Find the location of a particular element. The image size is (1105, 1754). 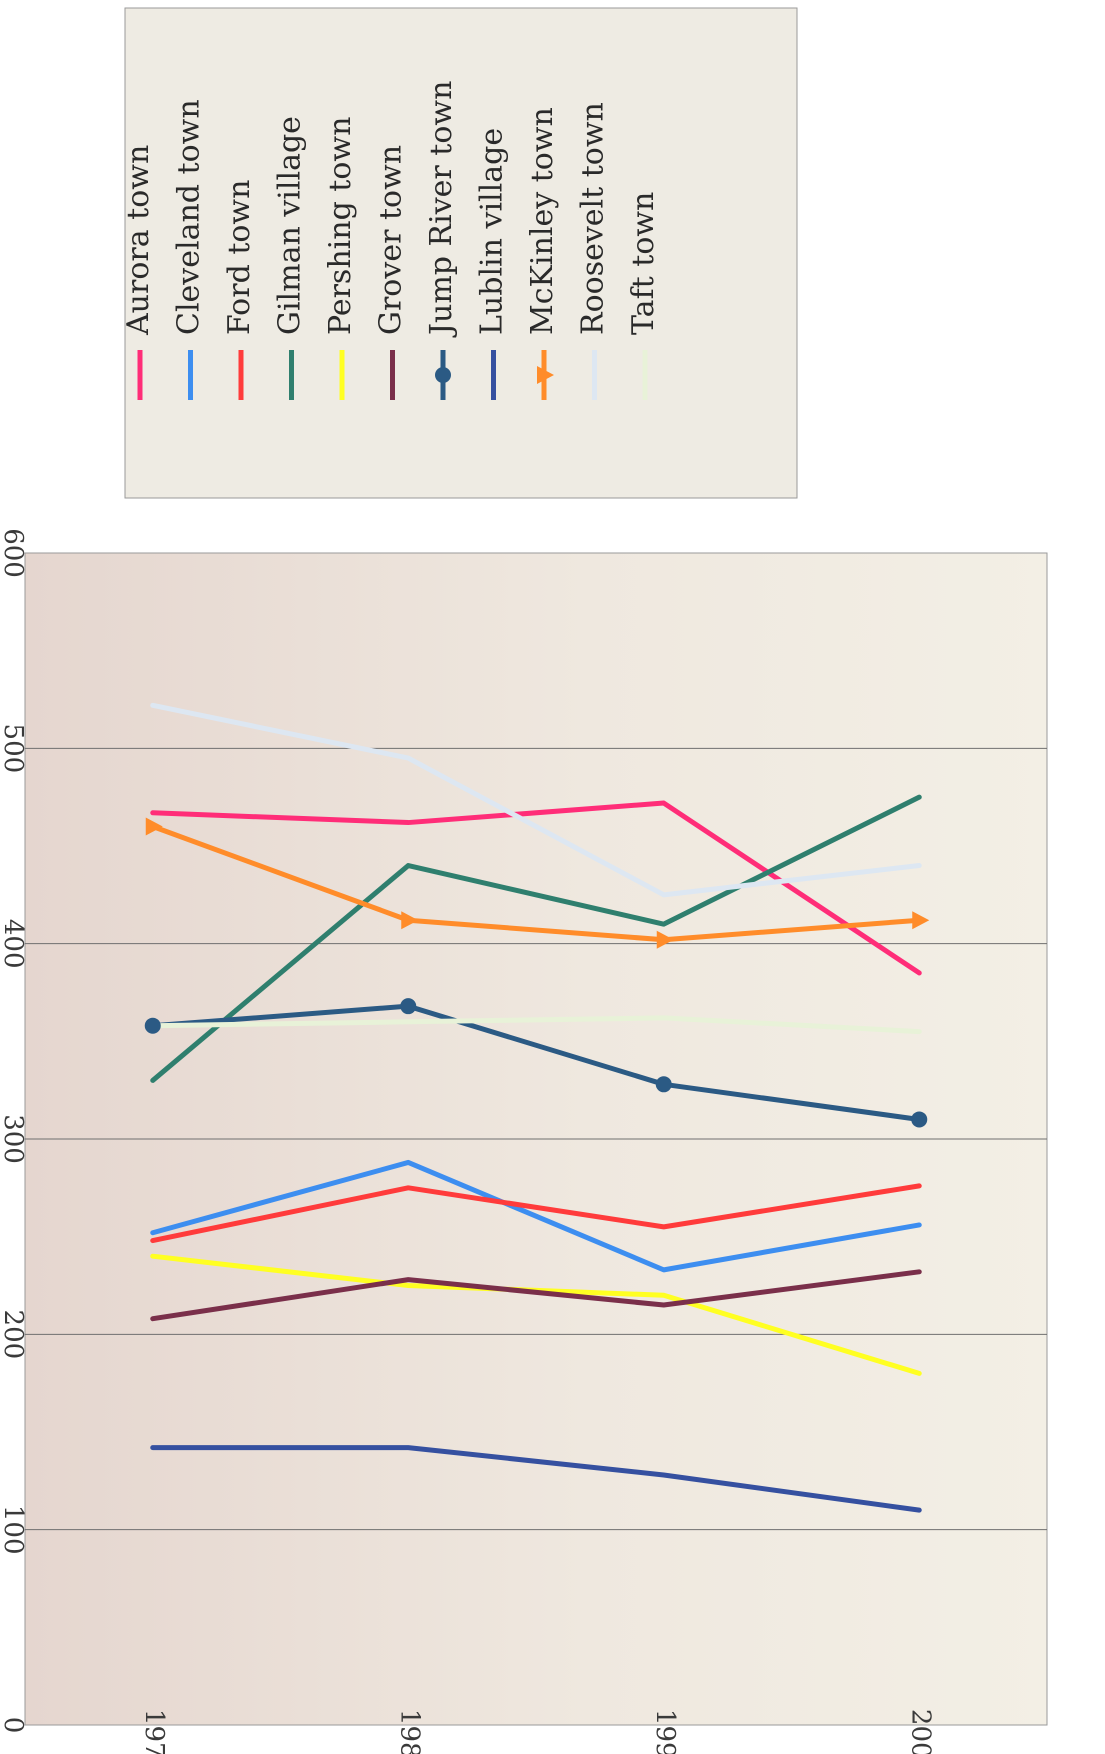

y-tick-label: 300 is located at coordinates (14, 1139).